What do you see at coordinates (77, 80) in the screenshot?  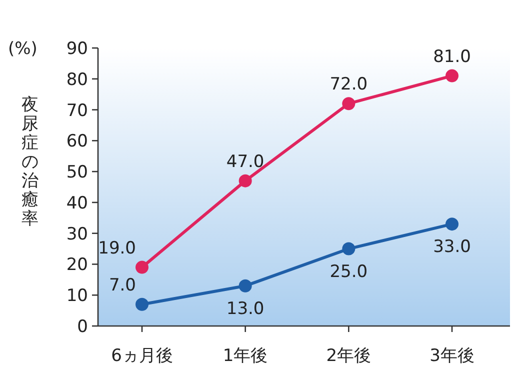 I see `y-tick-label: 80` at bounding box center [77, 80].